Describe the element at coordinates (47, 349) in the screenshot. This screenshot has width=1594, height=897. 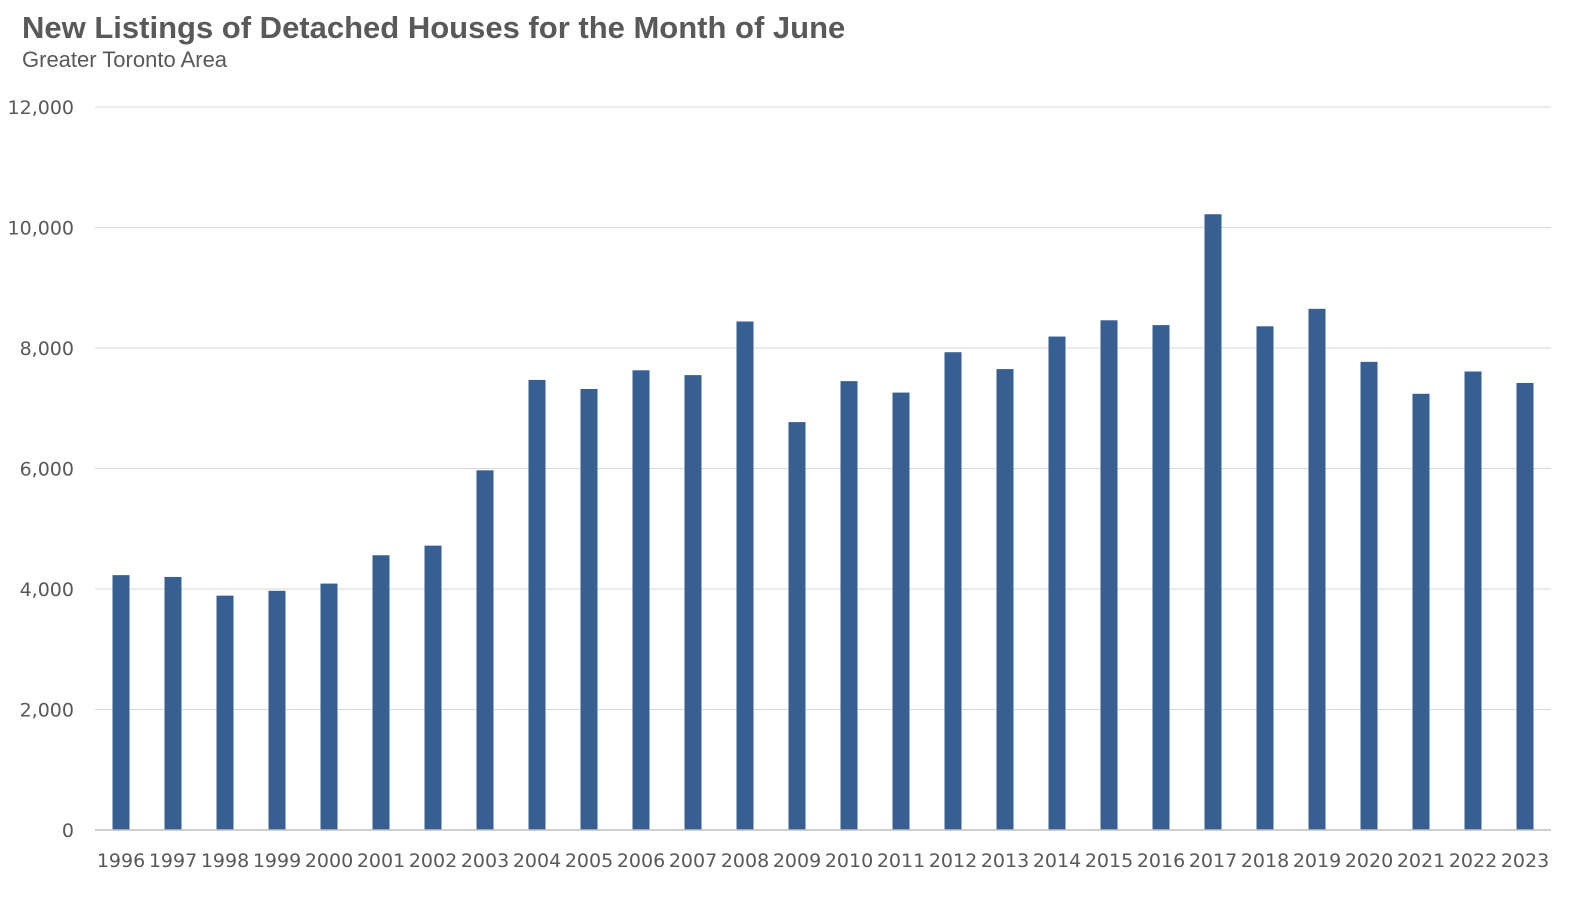
I see `y-tick-label: 8,000` at that location.